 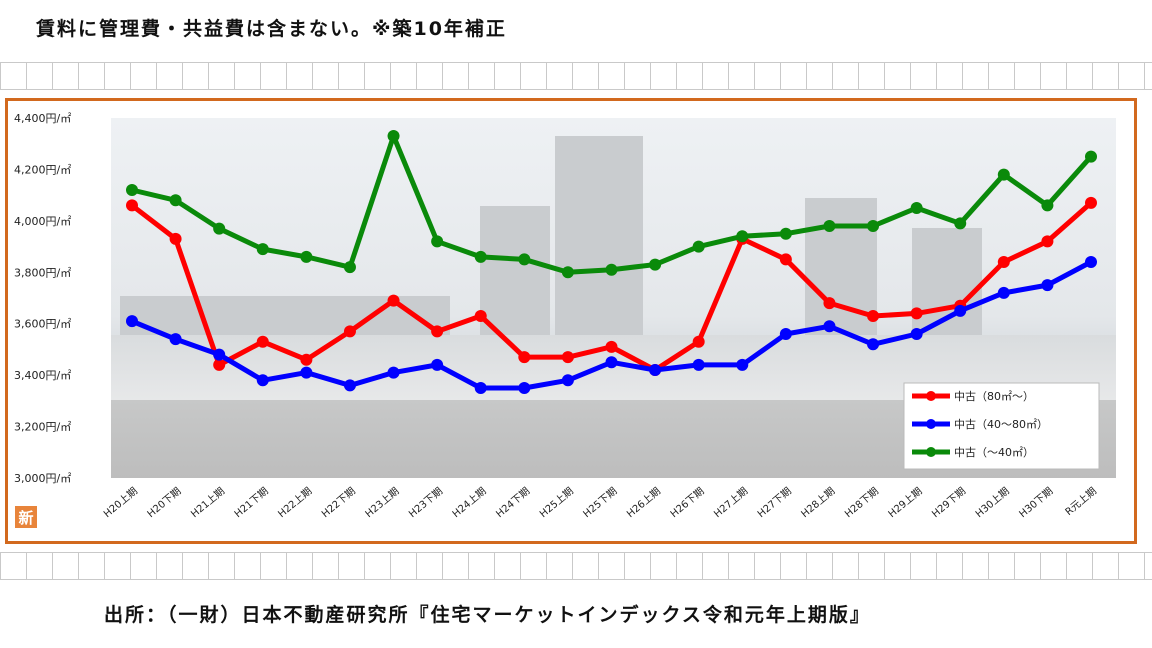 I want to click on x-tick-label: H27下期, so click(x=774, y=502).